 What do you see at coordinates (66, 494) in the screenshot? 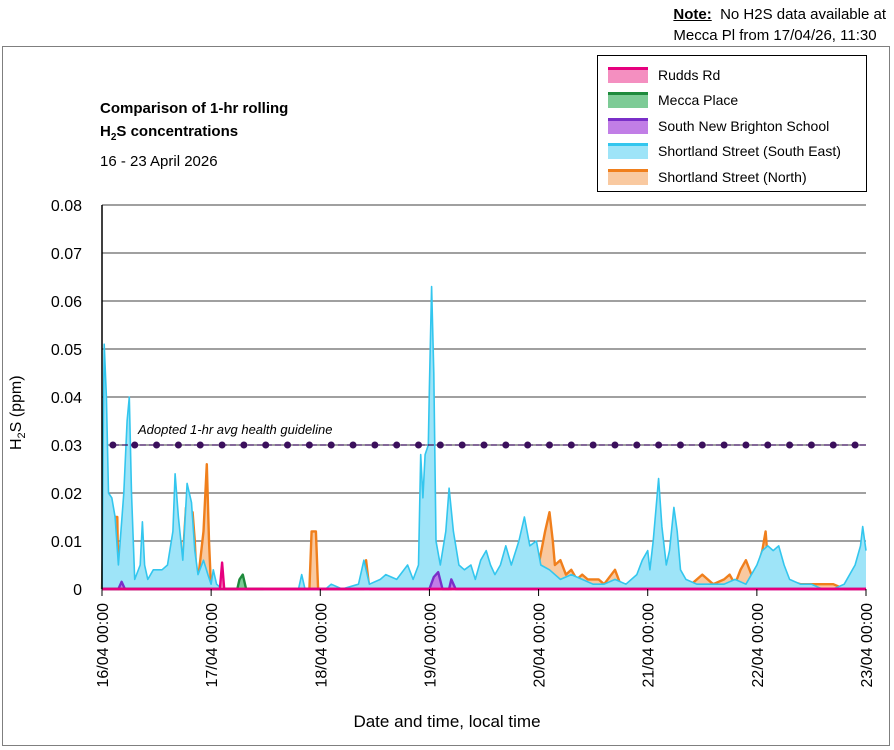
I see `y-tick-label: 0.02` at bounding box center [66, 494].